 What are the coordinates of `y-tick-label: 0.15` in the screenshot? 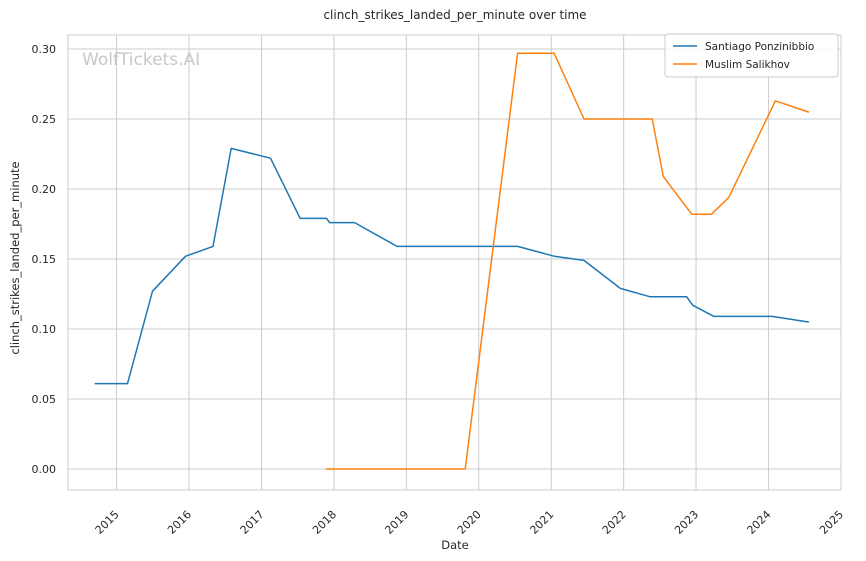 It's located at (44, 259).